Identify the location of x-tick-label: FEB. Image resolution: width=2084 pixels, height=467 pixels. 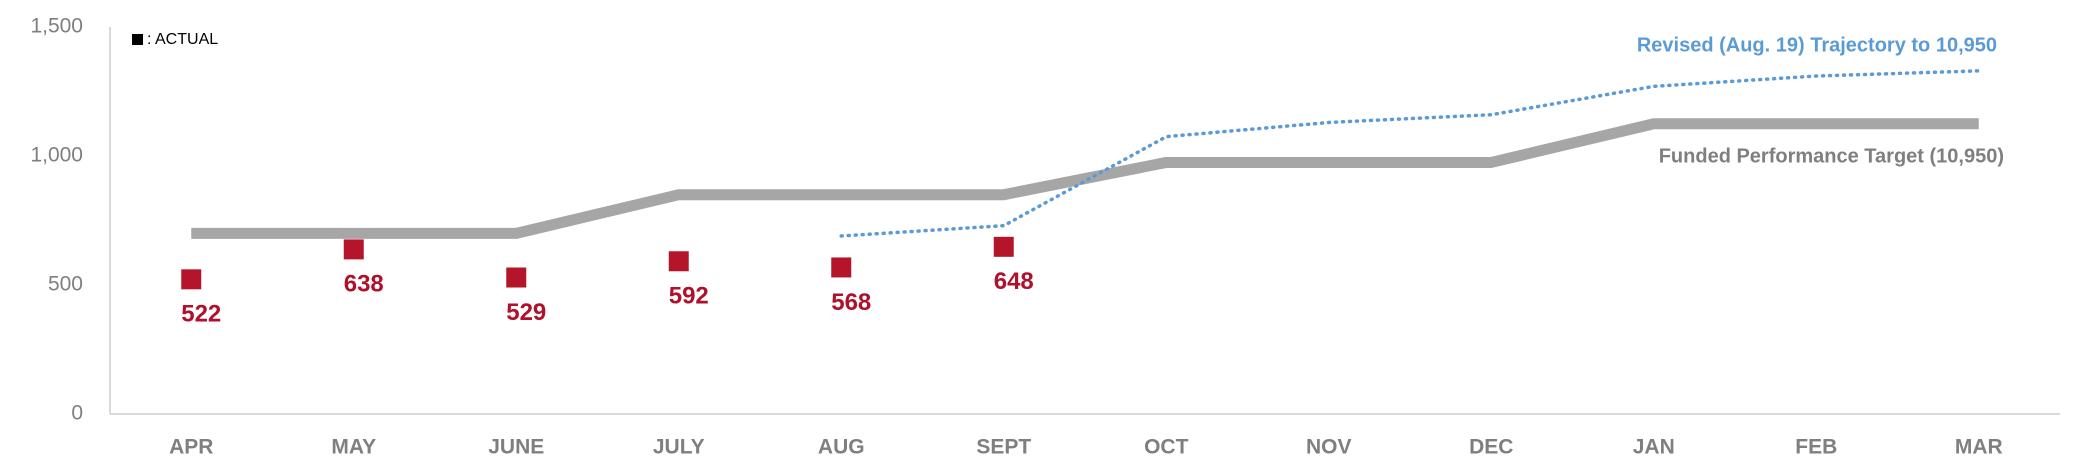
(1816, 447).